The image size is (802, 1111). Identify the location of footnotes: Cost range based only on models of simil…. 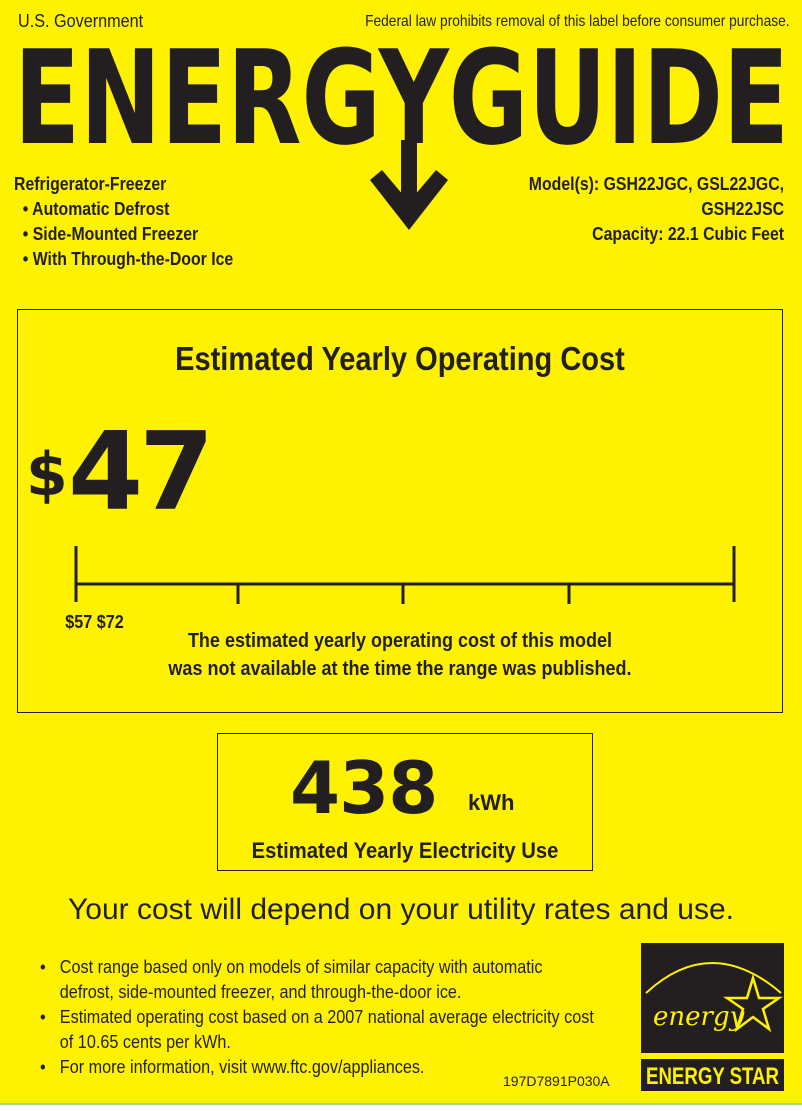
(319, 1017).